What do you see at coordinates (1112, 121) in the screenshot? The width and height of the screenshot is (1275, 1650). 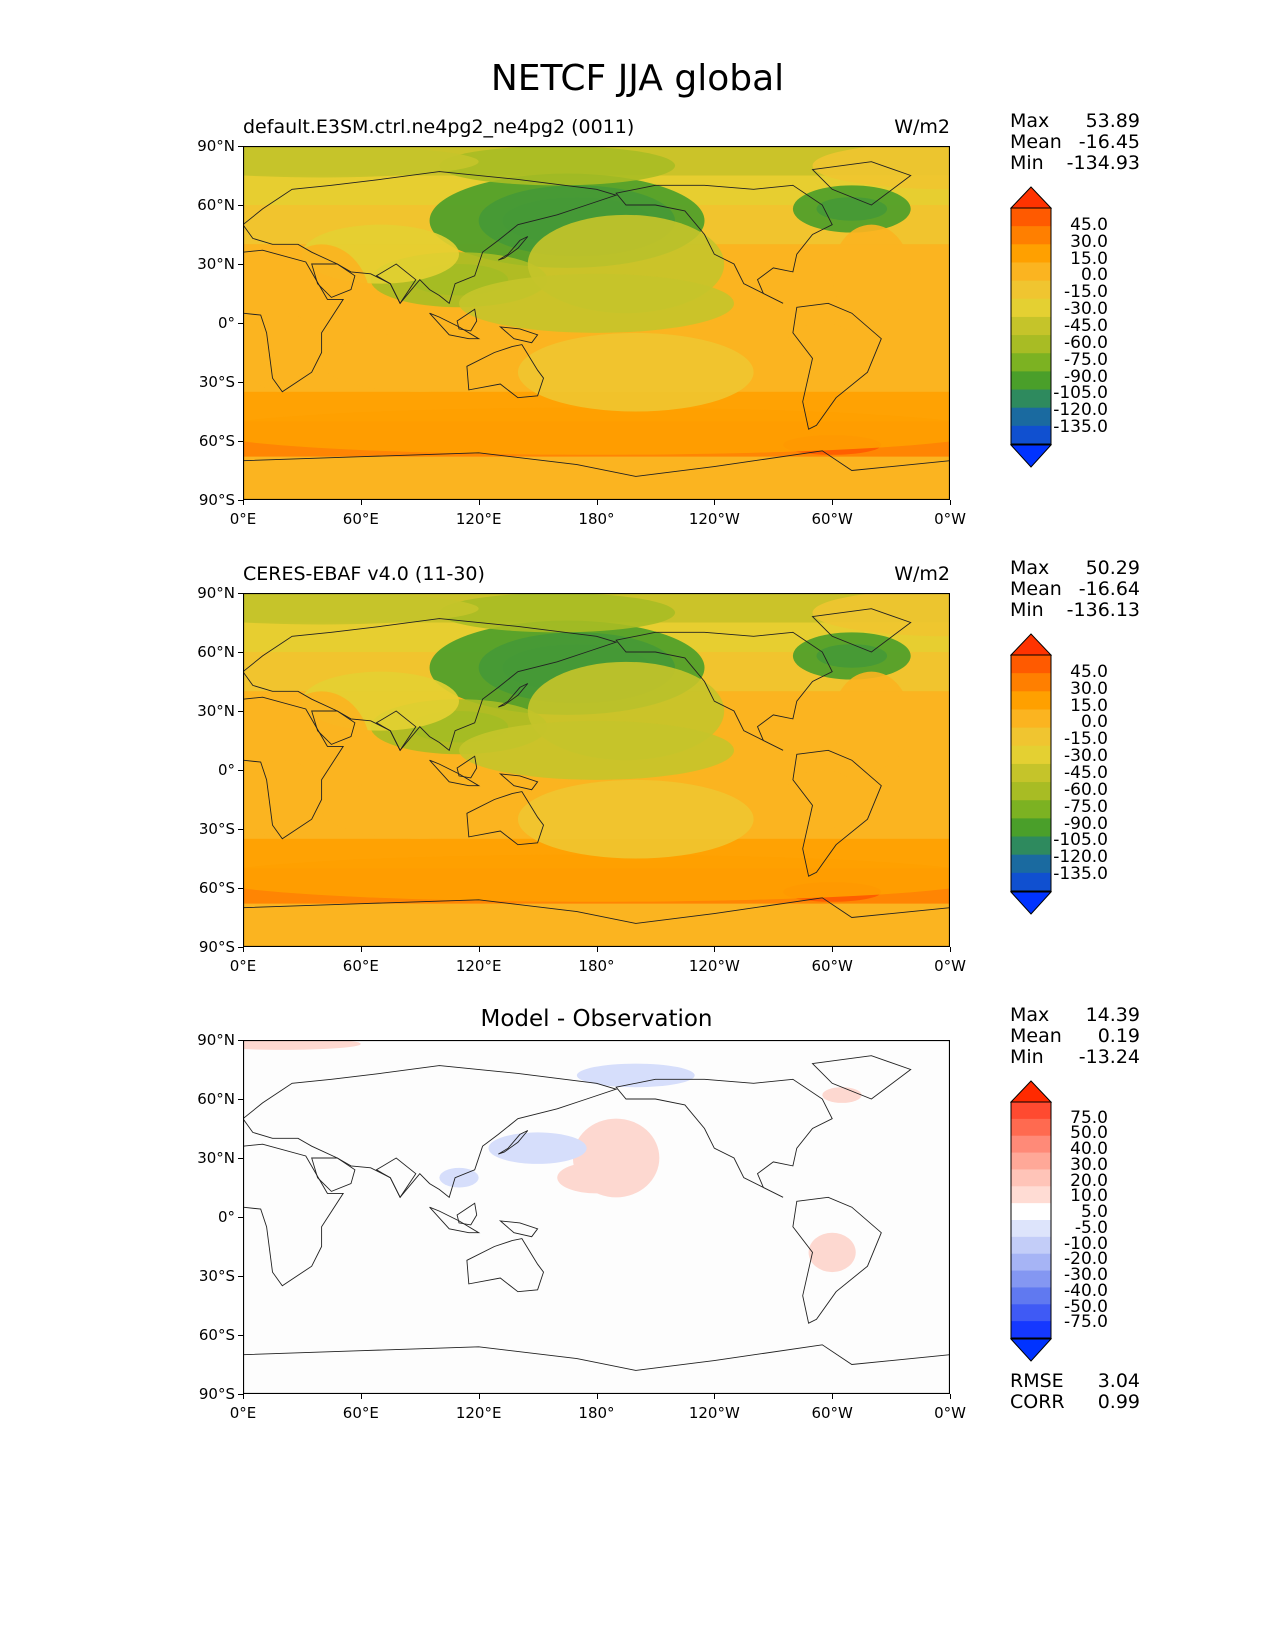 I see `stat-value: 53.89` at bounding box center [1112, 121].